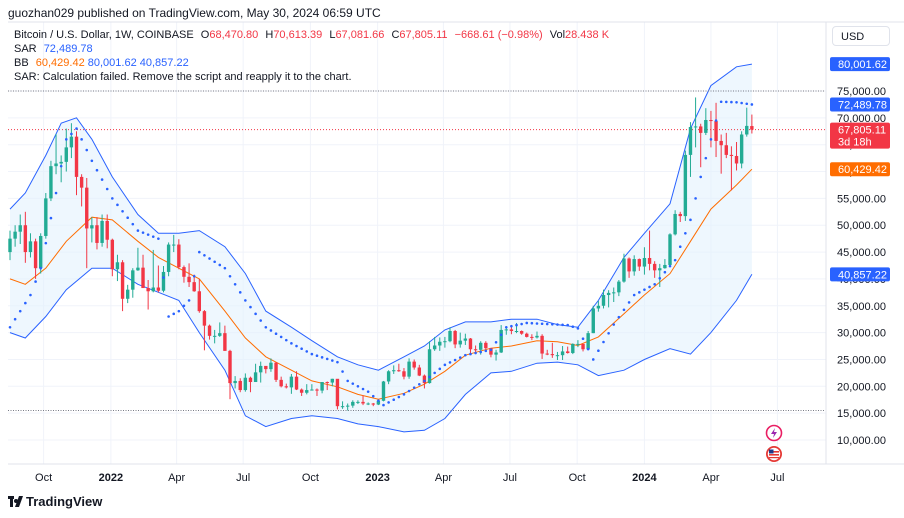 The height and width of the screenshot is (518, 904). What do you see at coordinates (64, 501) in the screenshot?
I see `tradingview-logo-text: TradingView` at bounding box center [64, 501].